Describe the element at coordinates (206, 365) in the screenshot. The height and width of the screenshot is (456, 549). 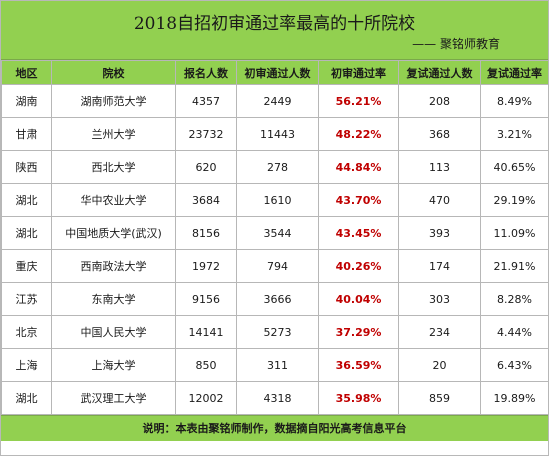
I see `cell-applicants: 850` at that location.